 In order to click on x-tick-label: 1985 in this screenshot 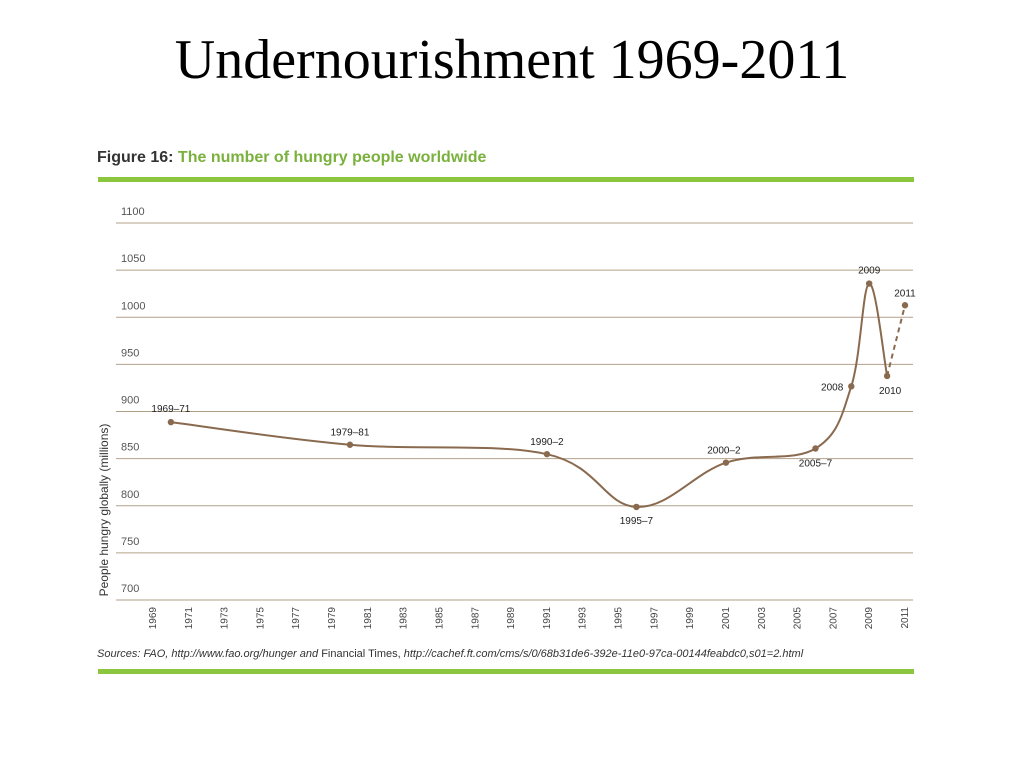, I will do `click(439, 618)`.